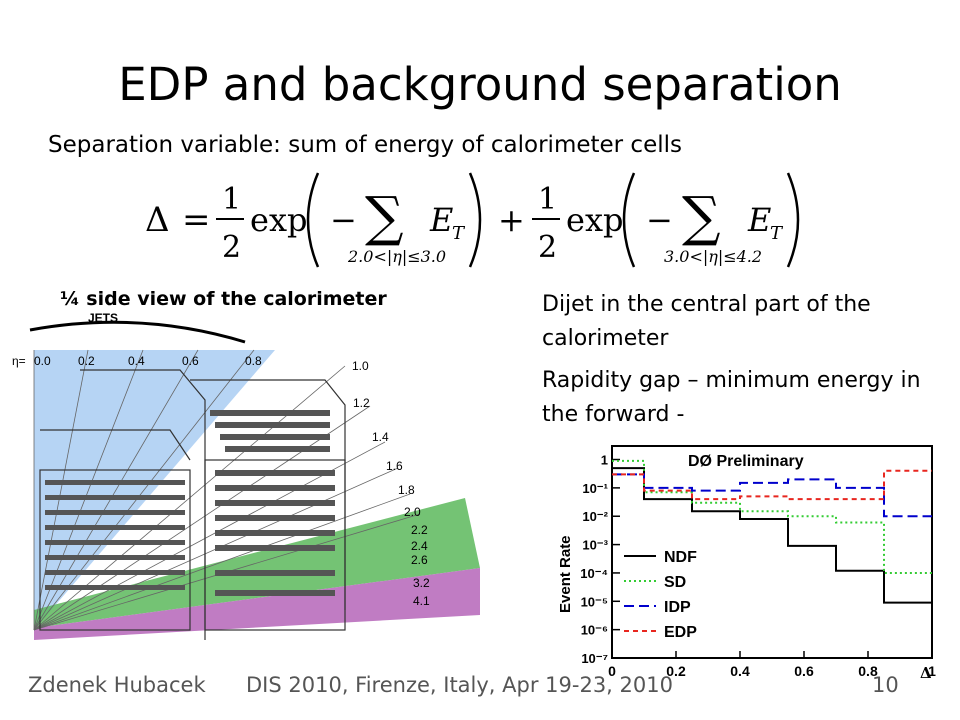 The image size is (960, 720). I want to click on eta-label-0.4: 0.4, so click(136, 361).